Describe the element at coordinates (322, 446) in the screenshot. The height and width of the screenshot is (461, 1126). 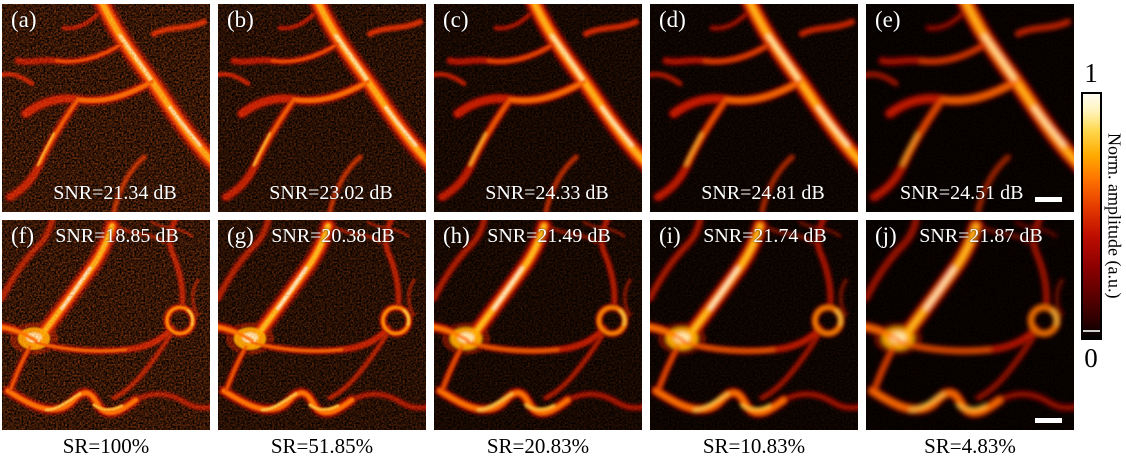
I see `sr-caption: SR=51.85%` at that location.